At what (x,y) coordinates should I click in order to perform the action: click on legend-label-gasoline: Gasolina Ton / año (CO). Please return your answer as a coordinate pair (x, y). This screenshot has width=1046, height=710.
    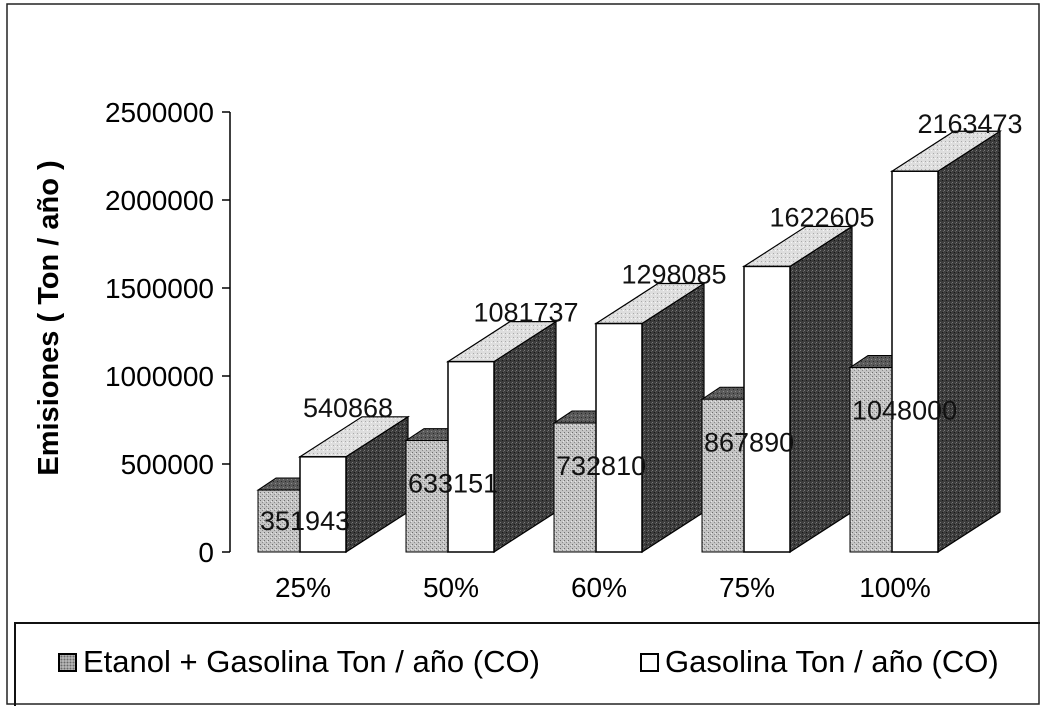
    Looking at the image, I should click on (832, 661).